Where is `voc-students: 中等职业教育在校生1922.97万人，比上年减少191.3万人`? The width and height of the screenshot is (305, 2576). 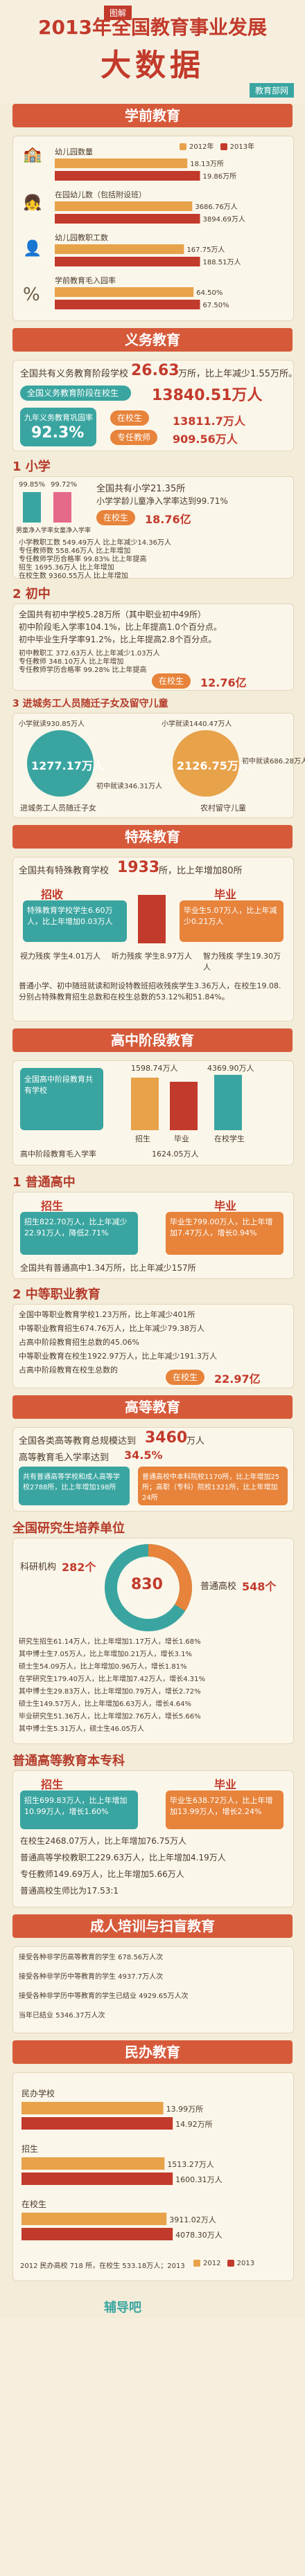 voc-students: 中等职业教育在校生1922.97万人，比上年减少191.3万人 is located at coordinates (118, 1356).